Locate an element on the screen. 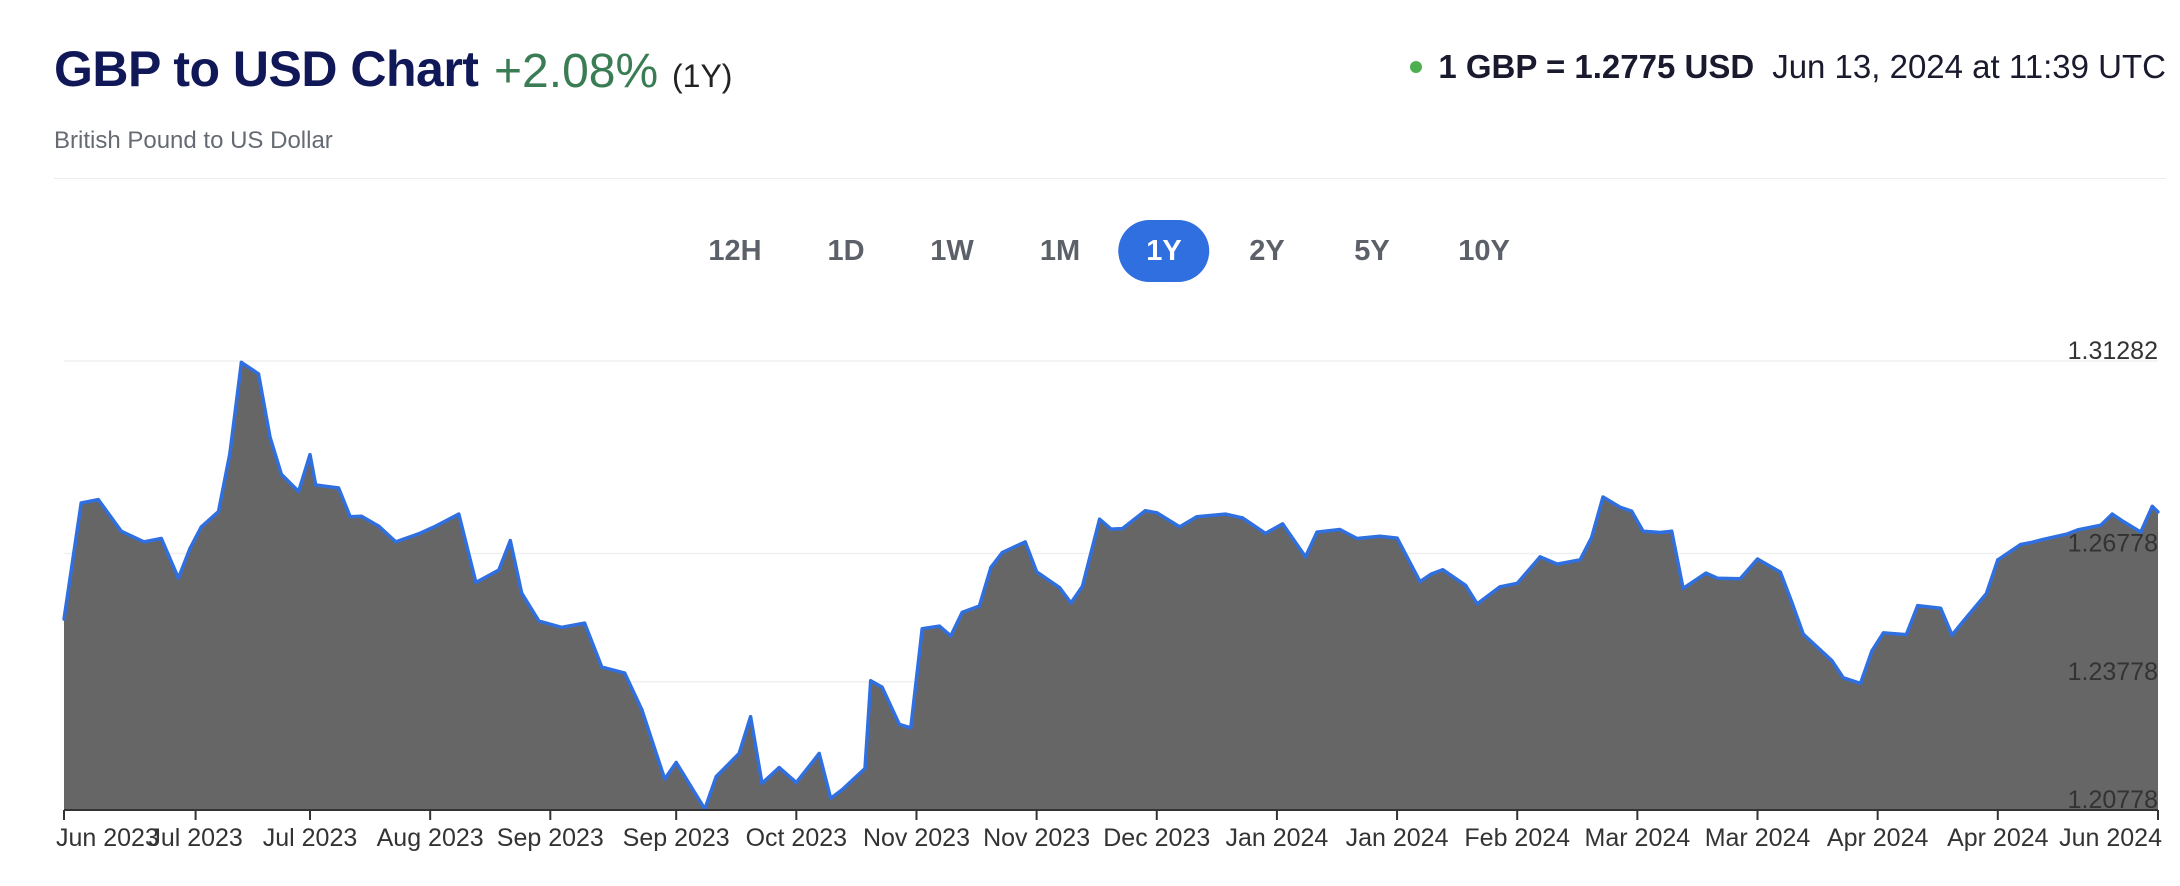  tab-1m: 1M is located at coordinates (1060, 251).